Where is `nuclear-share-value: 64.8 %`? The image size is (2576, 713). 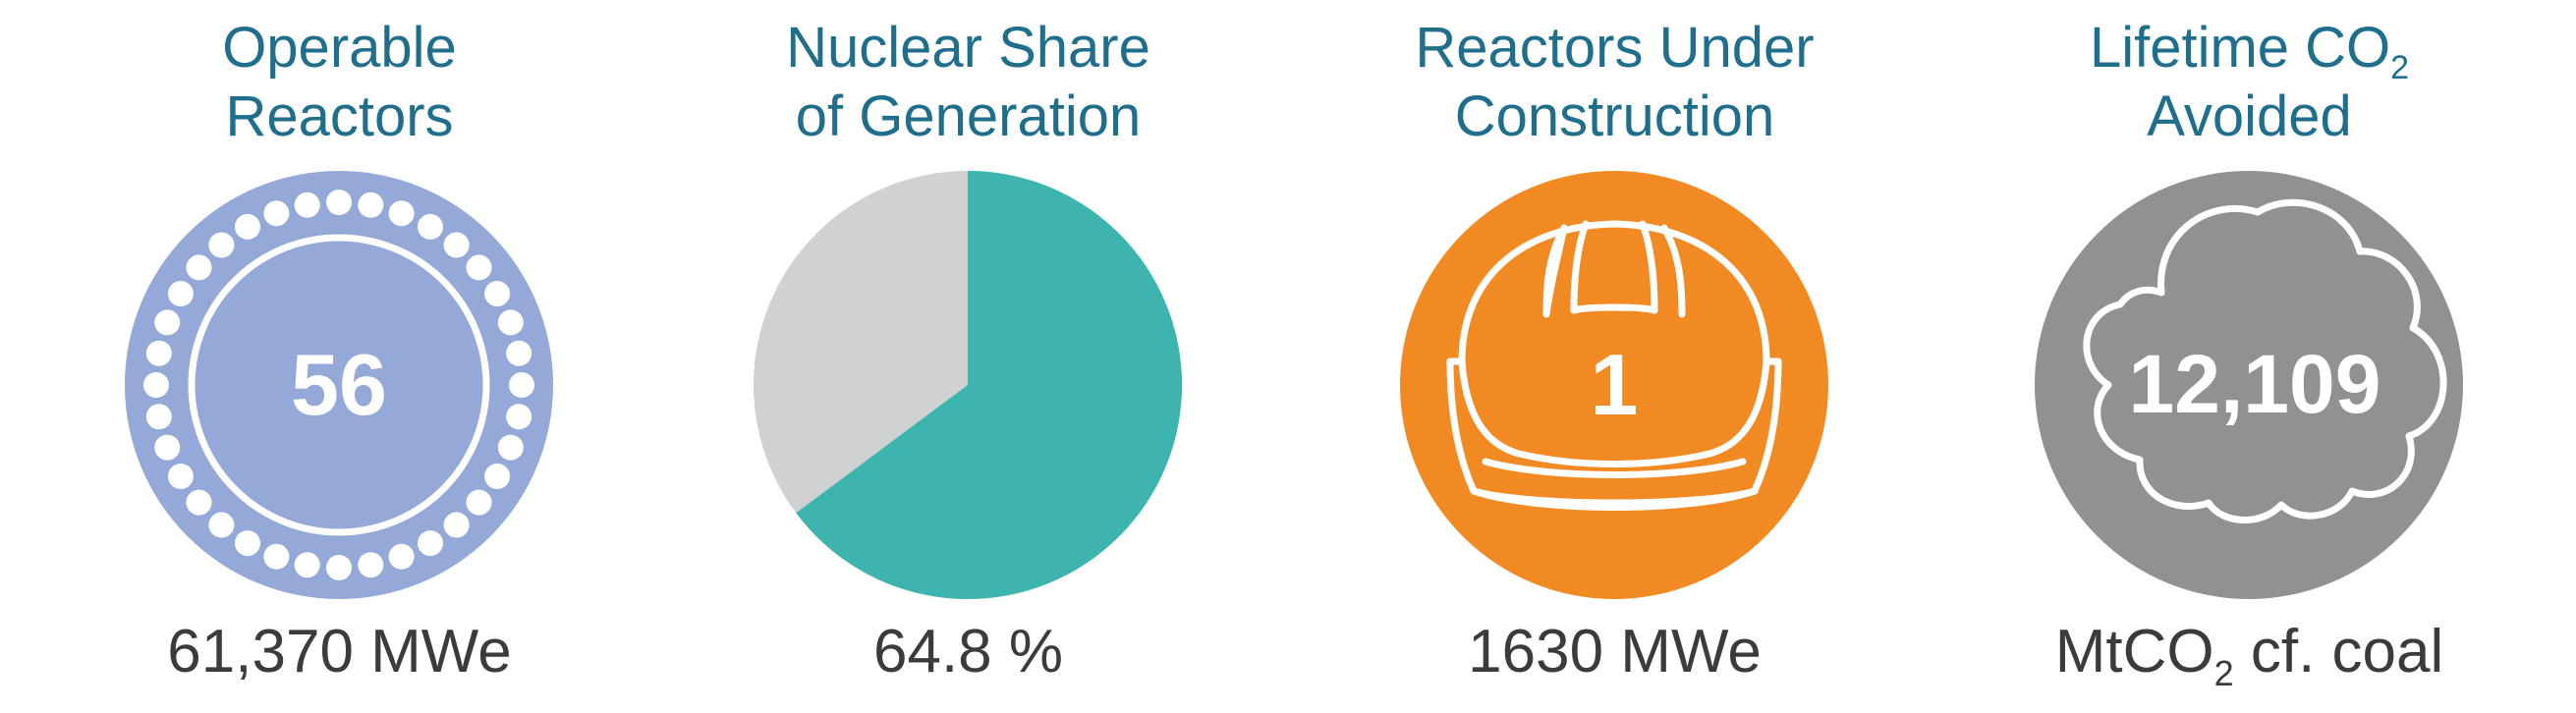 nuclear-share-value: 64.8 % is located at coordinates (968, 652).